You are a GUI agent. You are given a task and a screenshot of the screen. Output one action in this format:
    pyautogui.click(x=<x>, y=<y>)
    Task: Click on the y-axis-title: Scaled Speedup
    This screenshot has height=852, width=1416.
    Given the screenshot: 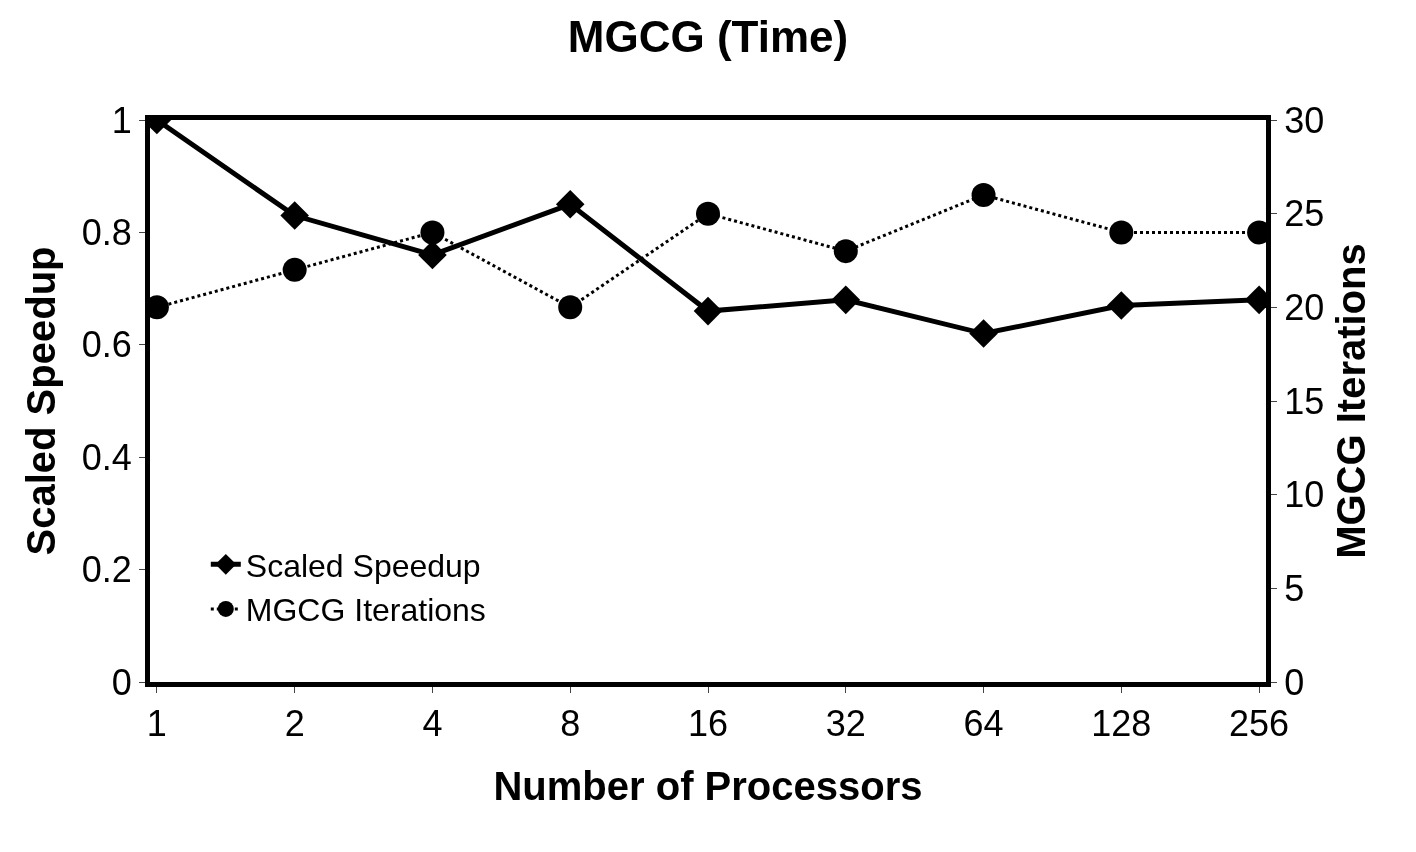 What is the action you would take?
    pyautogui.click(x=41, y=401)
    